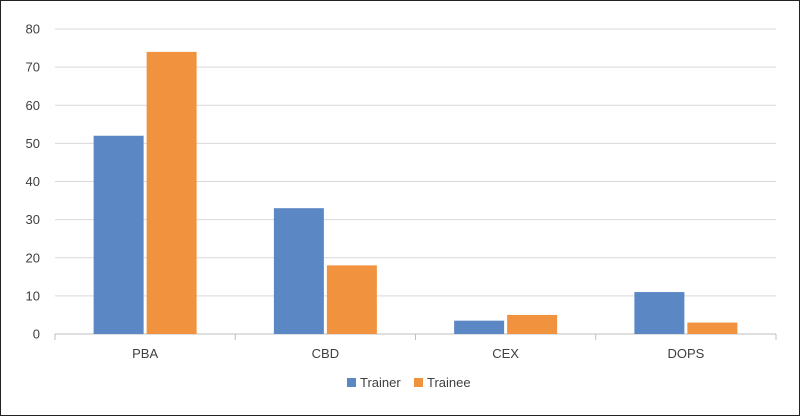 The image size is (800, 416). What do you see at coordinates (409, 382) in the screenshot?
I see `legend: Trainer Trainee` at bounding box center [409, 382].